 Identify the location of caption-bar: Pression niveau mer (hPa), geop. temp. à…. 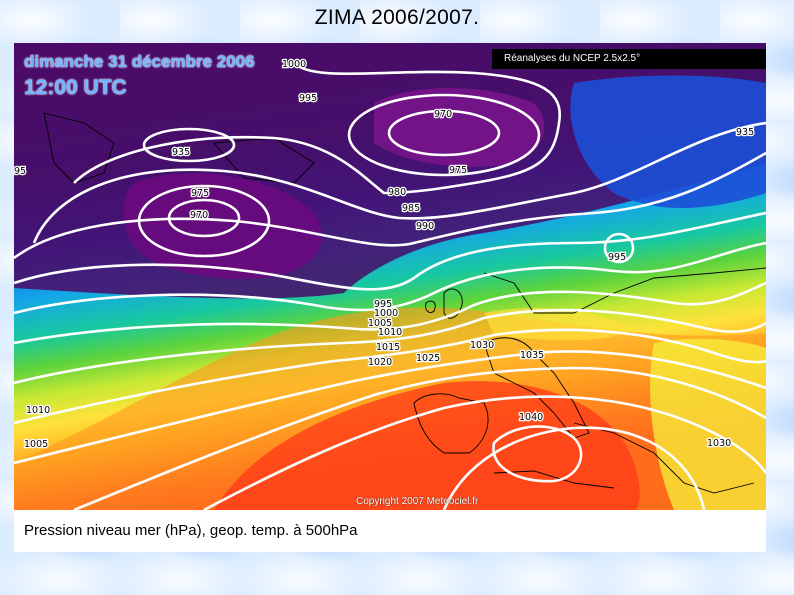
(390, 531).